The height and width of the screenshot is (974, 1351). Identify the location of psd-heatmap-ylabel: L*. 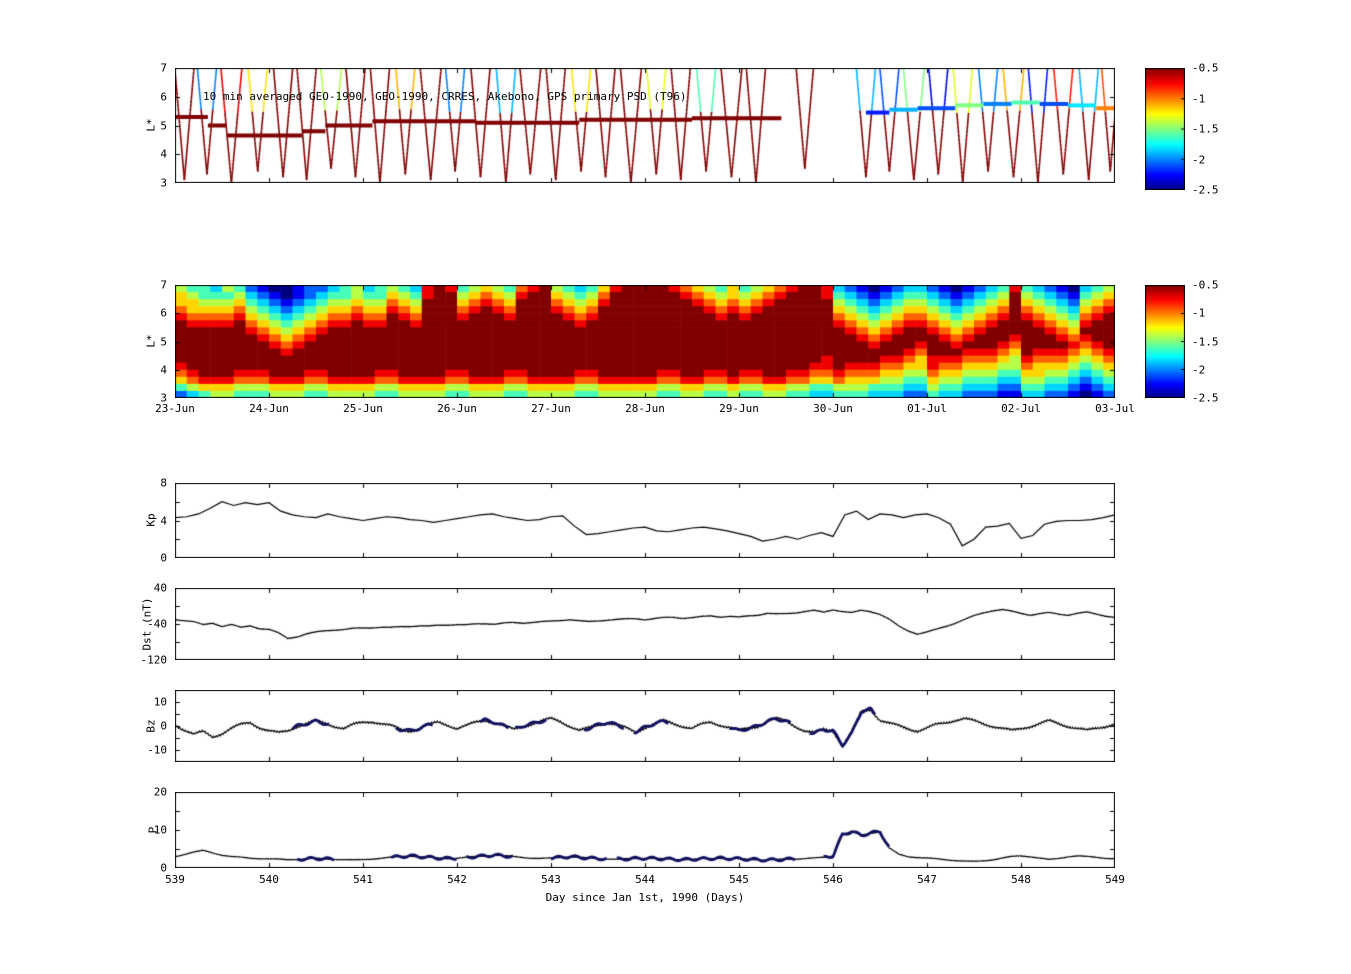
(151, 341).